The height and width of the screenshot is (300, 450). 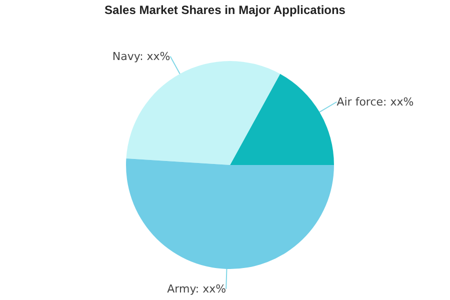 What do you see at coordinates (196, 289) in the screenshot?
I see `slice-label: Army: xx%` at bounding box center [196, 289].